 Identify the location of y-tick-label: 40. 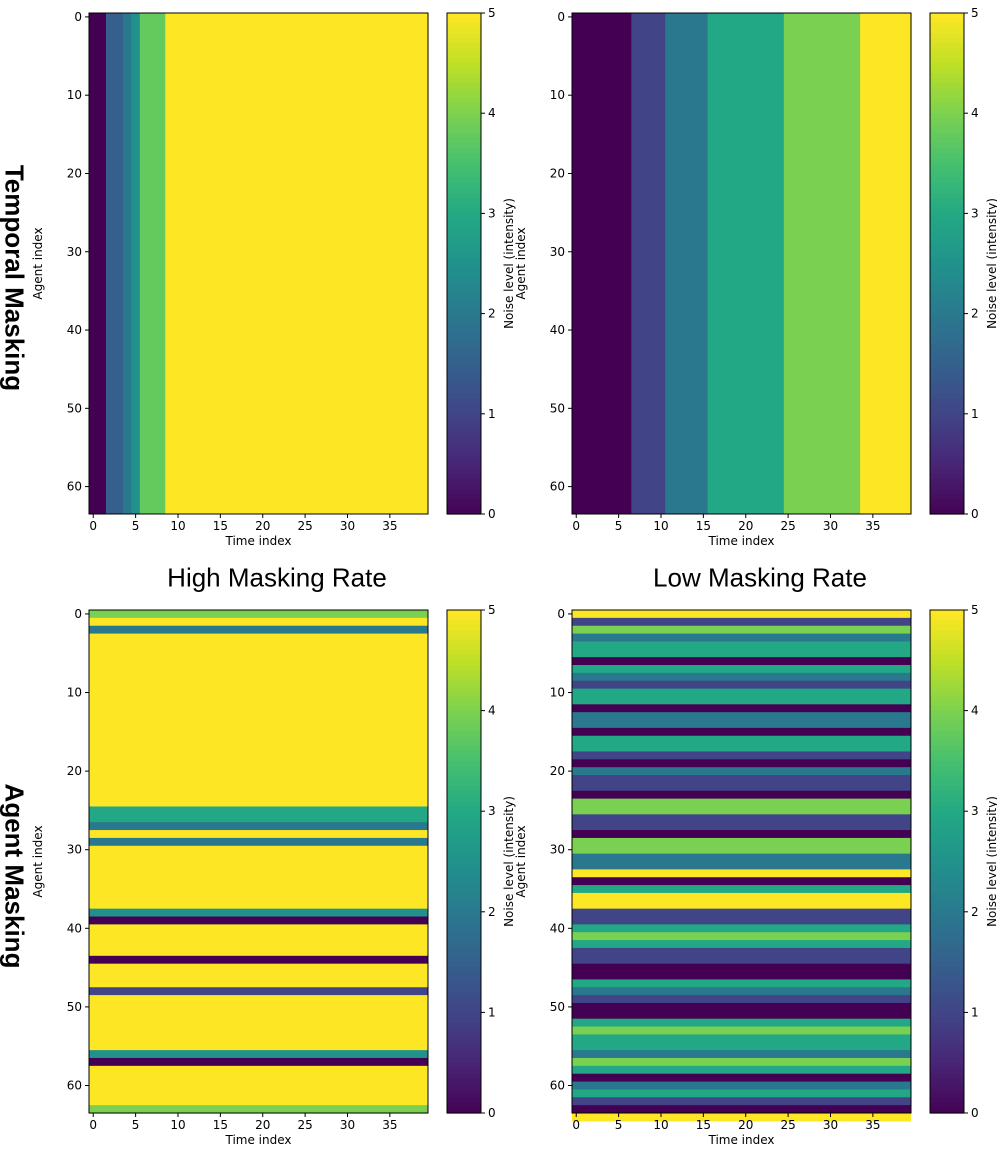
(557, 928).